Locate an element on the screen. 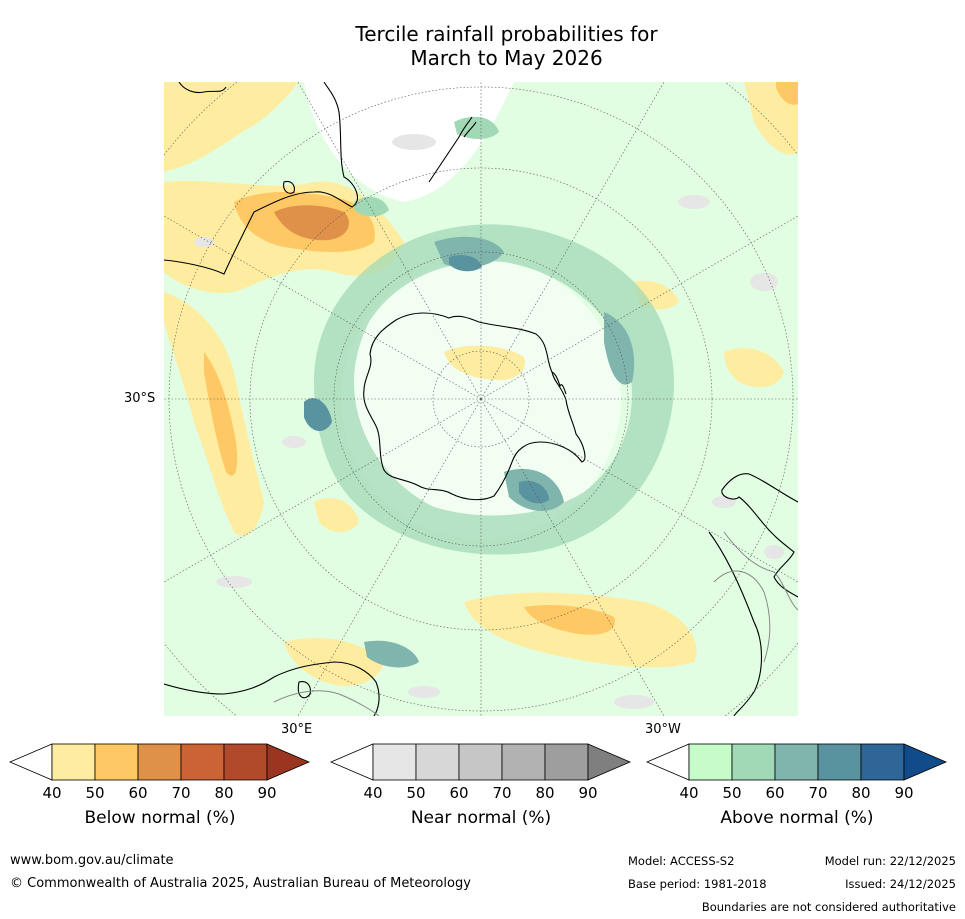  footer-issued: Issued: 24/12/2025 is located at coordinates (900, 884).